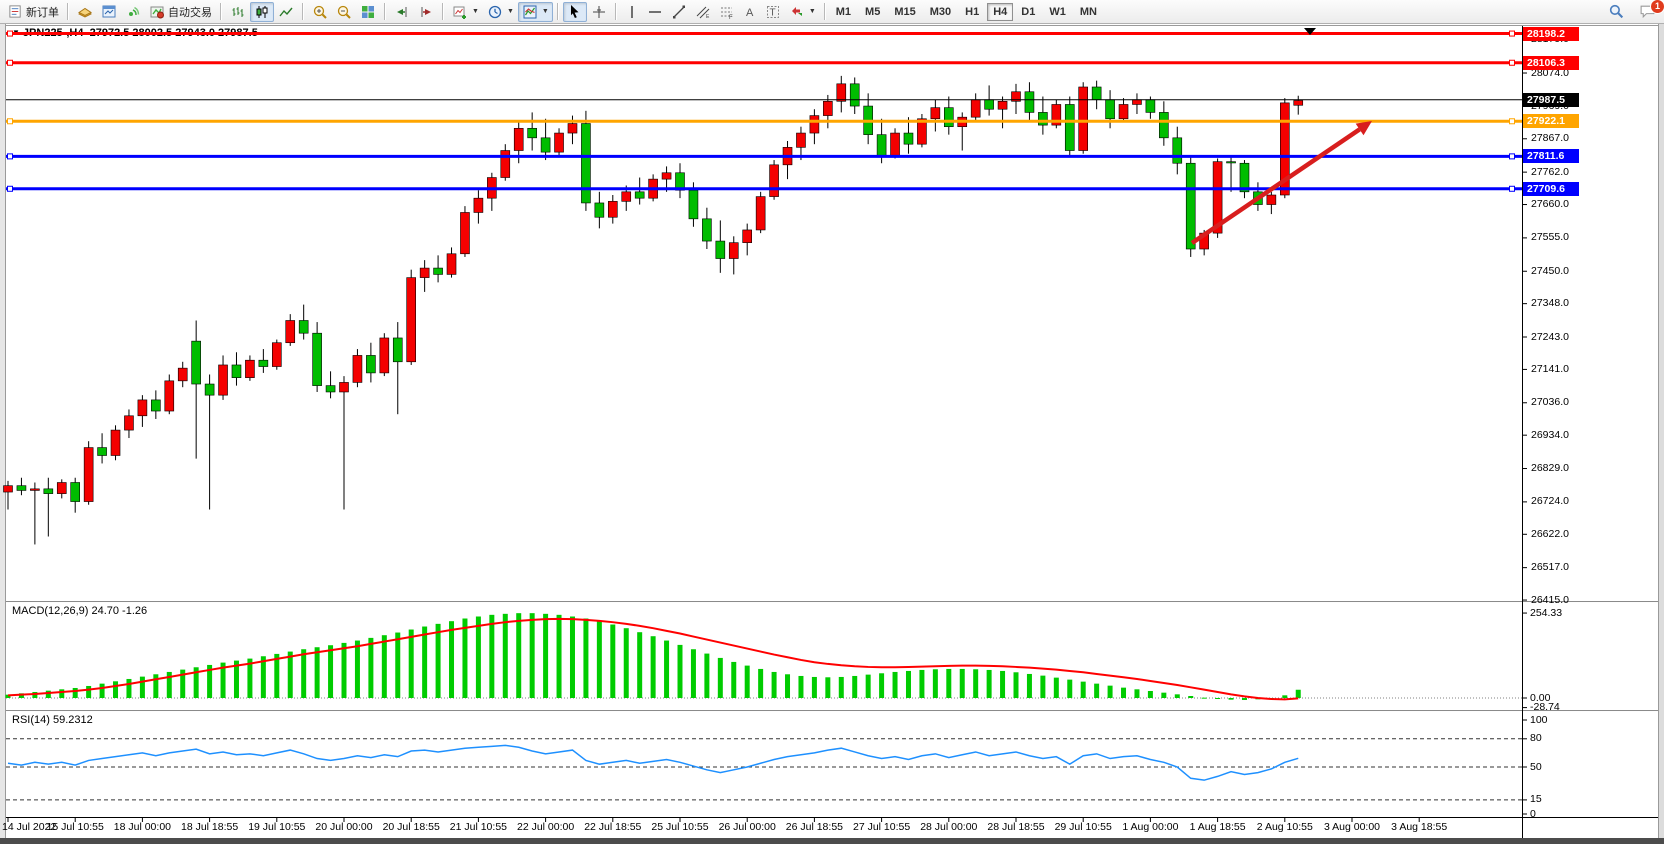  Describe the element at coordinates (764, 188) in the screenshot. I see `horizontal-line-27709.6` at that location.